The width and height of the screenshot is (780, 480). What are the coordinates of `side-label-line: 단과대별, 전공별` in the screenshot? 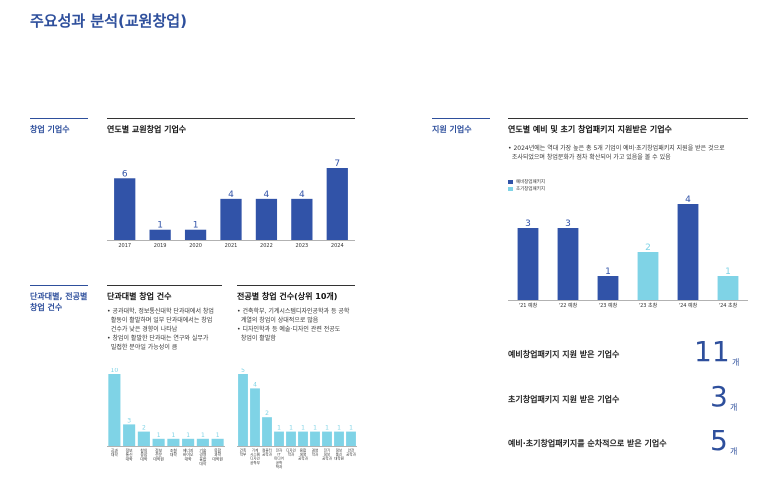 It's located at (59, 296).